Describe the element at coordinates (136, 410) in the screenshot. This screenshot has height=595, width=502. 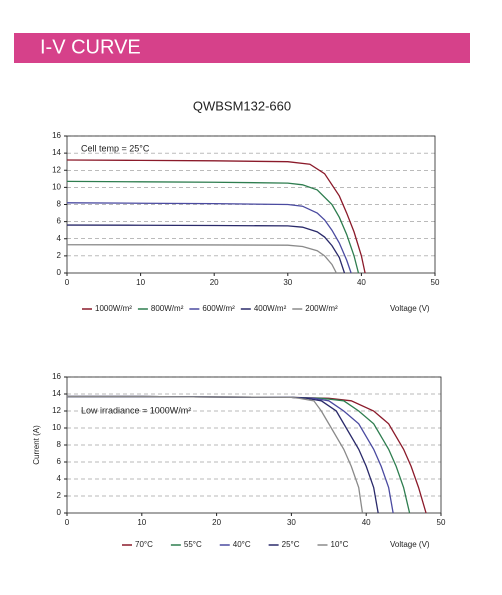
I see `annotation: Low irradiance = 1000W/m²` at that location.